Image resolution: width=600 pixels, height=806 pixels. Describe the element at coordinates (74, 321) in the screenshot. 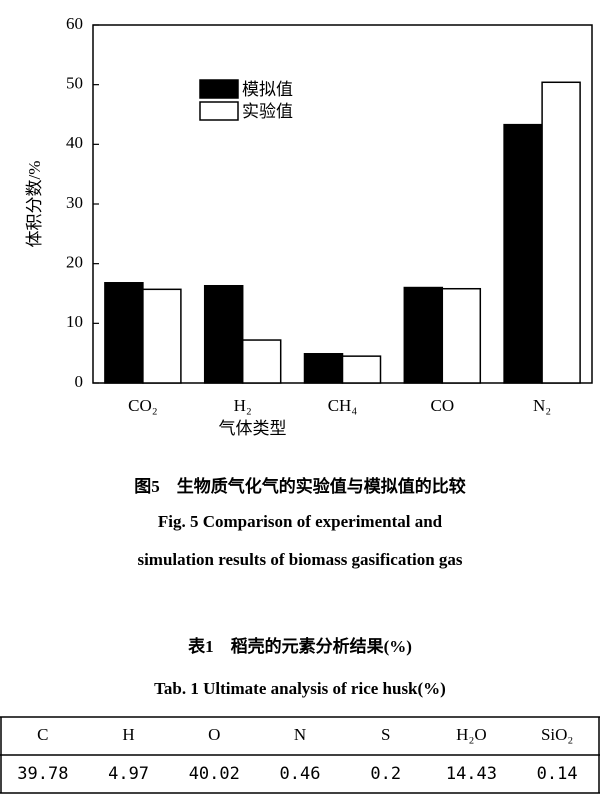

I see `y-tick-label: 10` at that location.